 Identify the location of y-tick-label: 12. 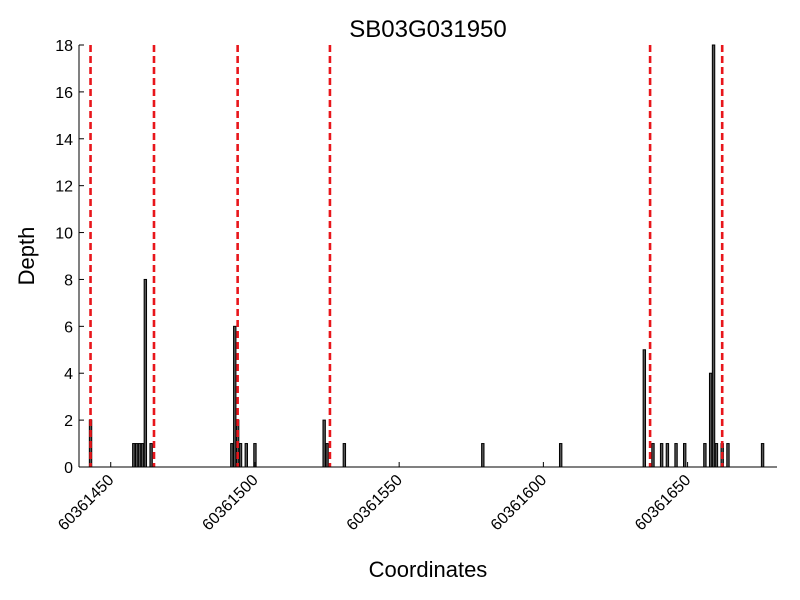
(64, 187).